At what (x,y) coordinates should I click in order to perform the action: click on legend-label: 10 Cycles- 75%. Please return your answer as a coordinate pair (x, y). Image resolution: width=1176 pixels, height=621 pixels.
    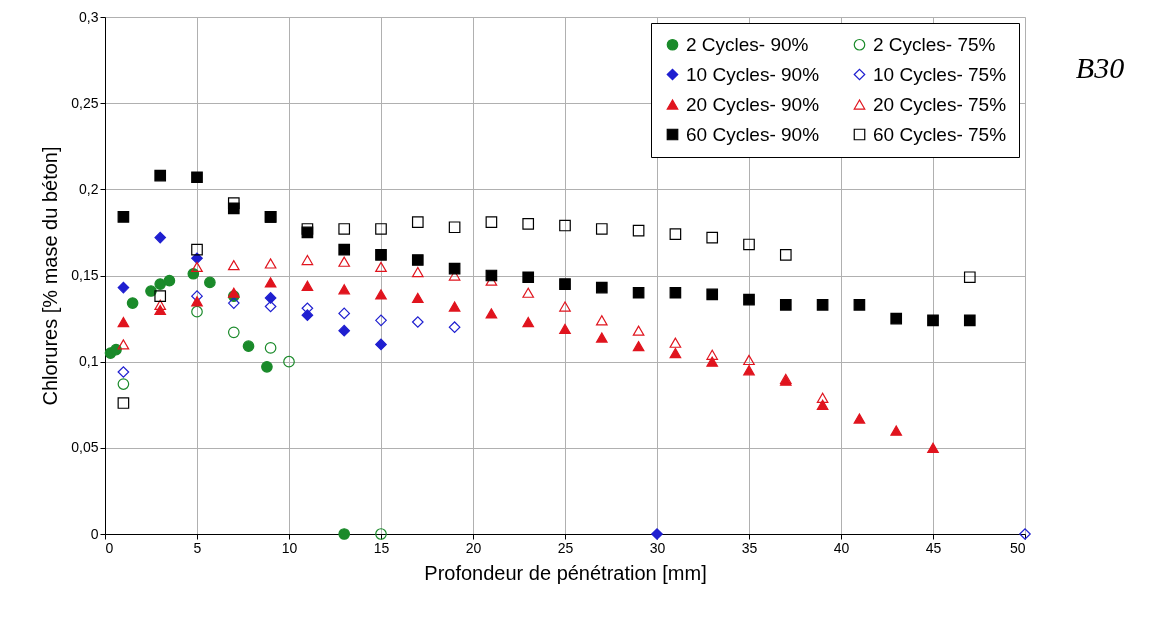
    Looking at the image, I should click on (940, 74).